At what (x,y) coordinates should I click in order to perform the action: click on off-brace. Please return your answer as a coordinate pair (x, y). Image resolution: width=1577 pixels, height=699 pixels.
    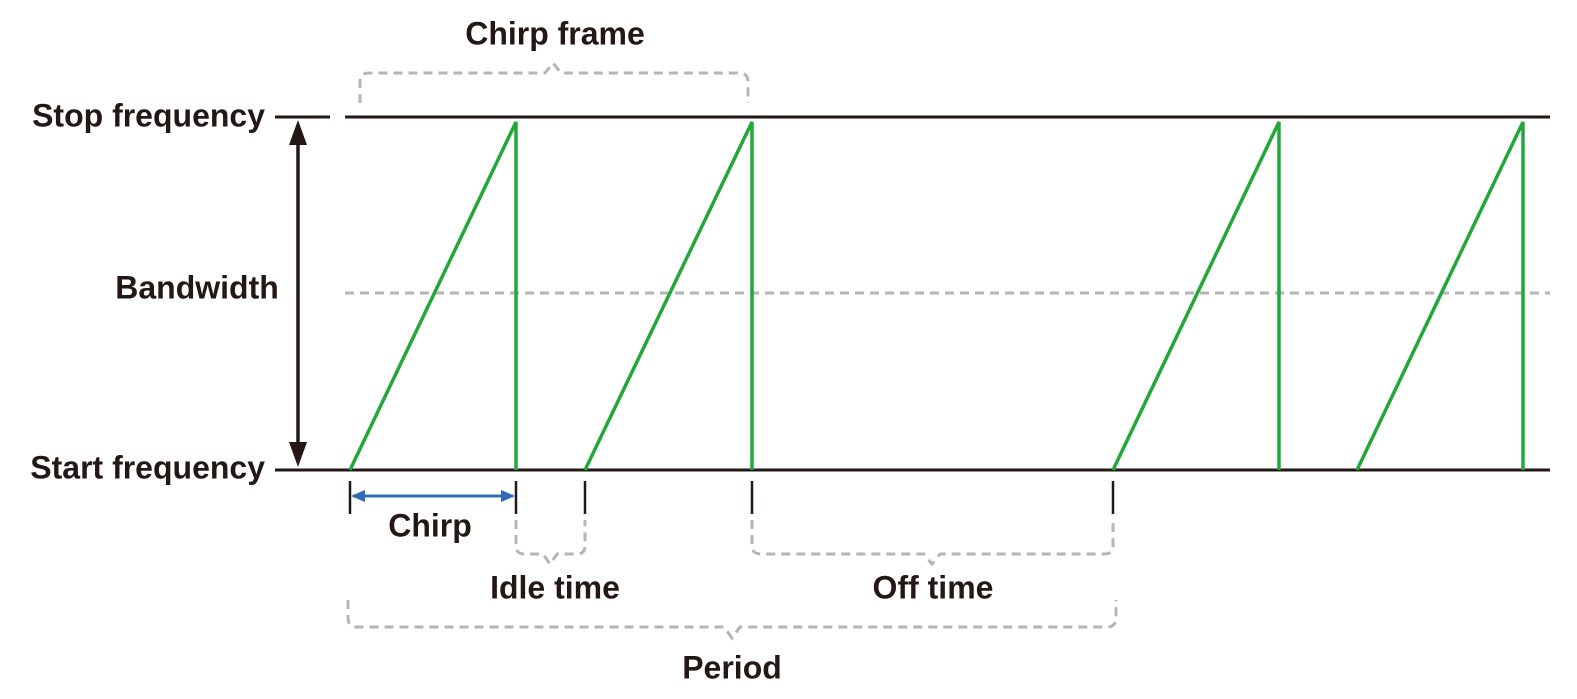
    Looking at the image, I should click on (932, 543).